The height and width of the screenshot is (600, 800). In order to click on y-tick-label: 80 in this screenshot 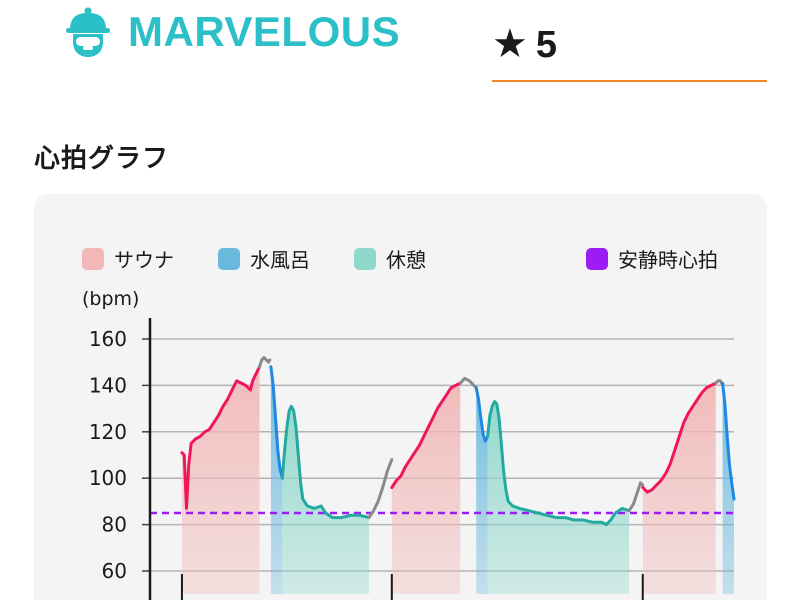, I will do `click(114, 525)`.